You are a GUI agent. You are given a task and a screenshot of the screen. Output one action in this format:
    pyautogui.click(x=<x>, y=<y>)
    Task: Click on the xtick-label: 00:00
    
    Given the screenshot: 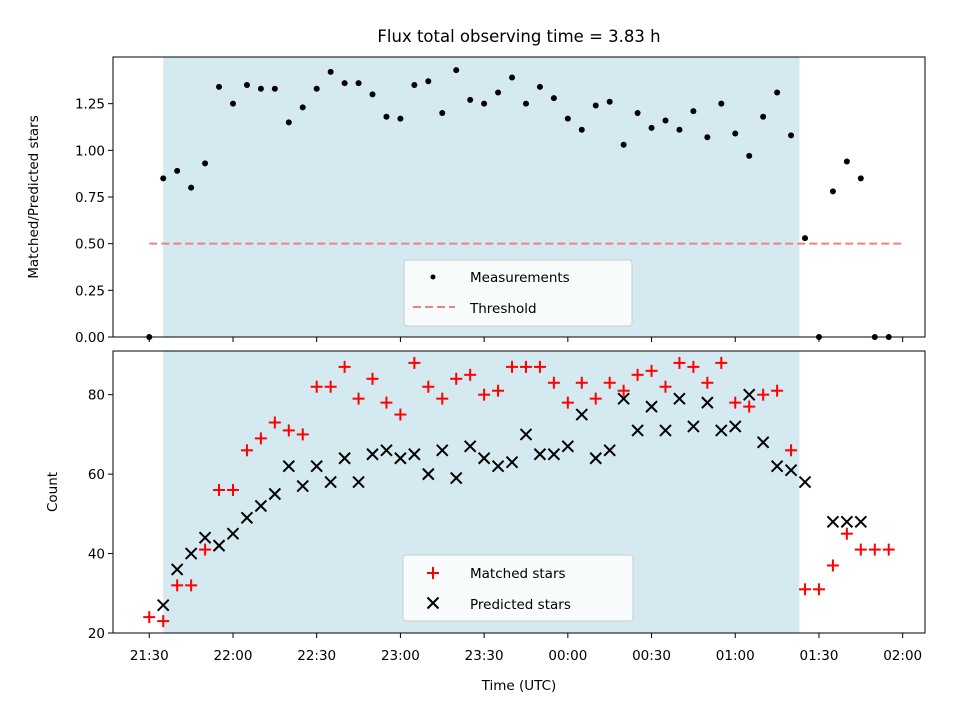 What is the action you would take?
    pyautogui.click(x=567, y=656)
    